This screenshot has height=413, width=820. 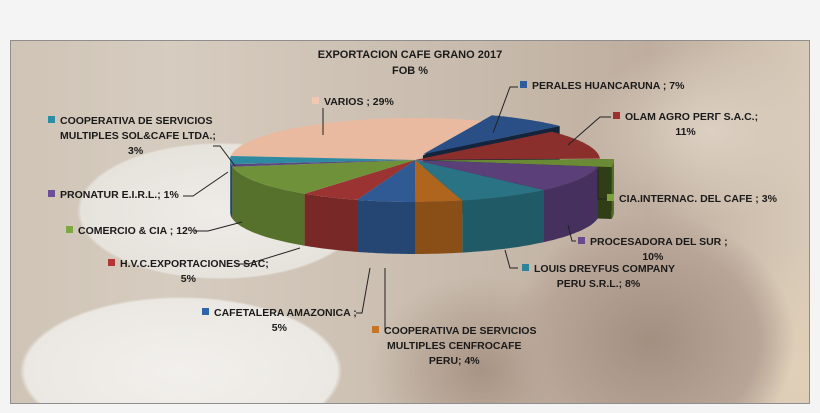 What do you see at coordinates (386, 181) in the screenshot?
I see `pie-slice-cafetalera-amazonica` at bounding box center [386, 181].